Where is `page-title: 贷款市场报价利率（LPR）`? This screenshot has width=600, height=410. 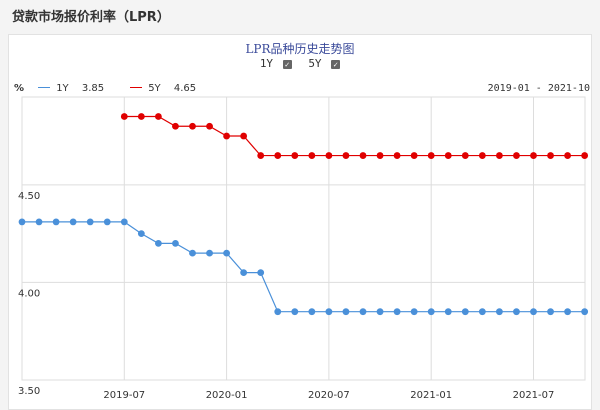 page-title: 贷款市场报价利率（LPR） is located at coordinates (91, 17).